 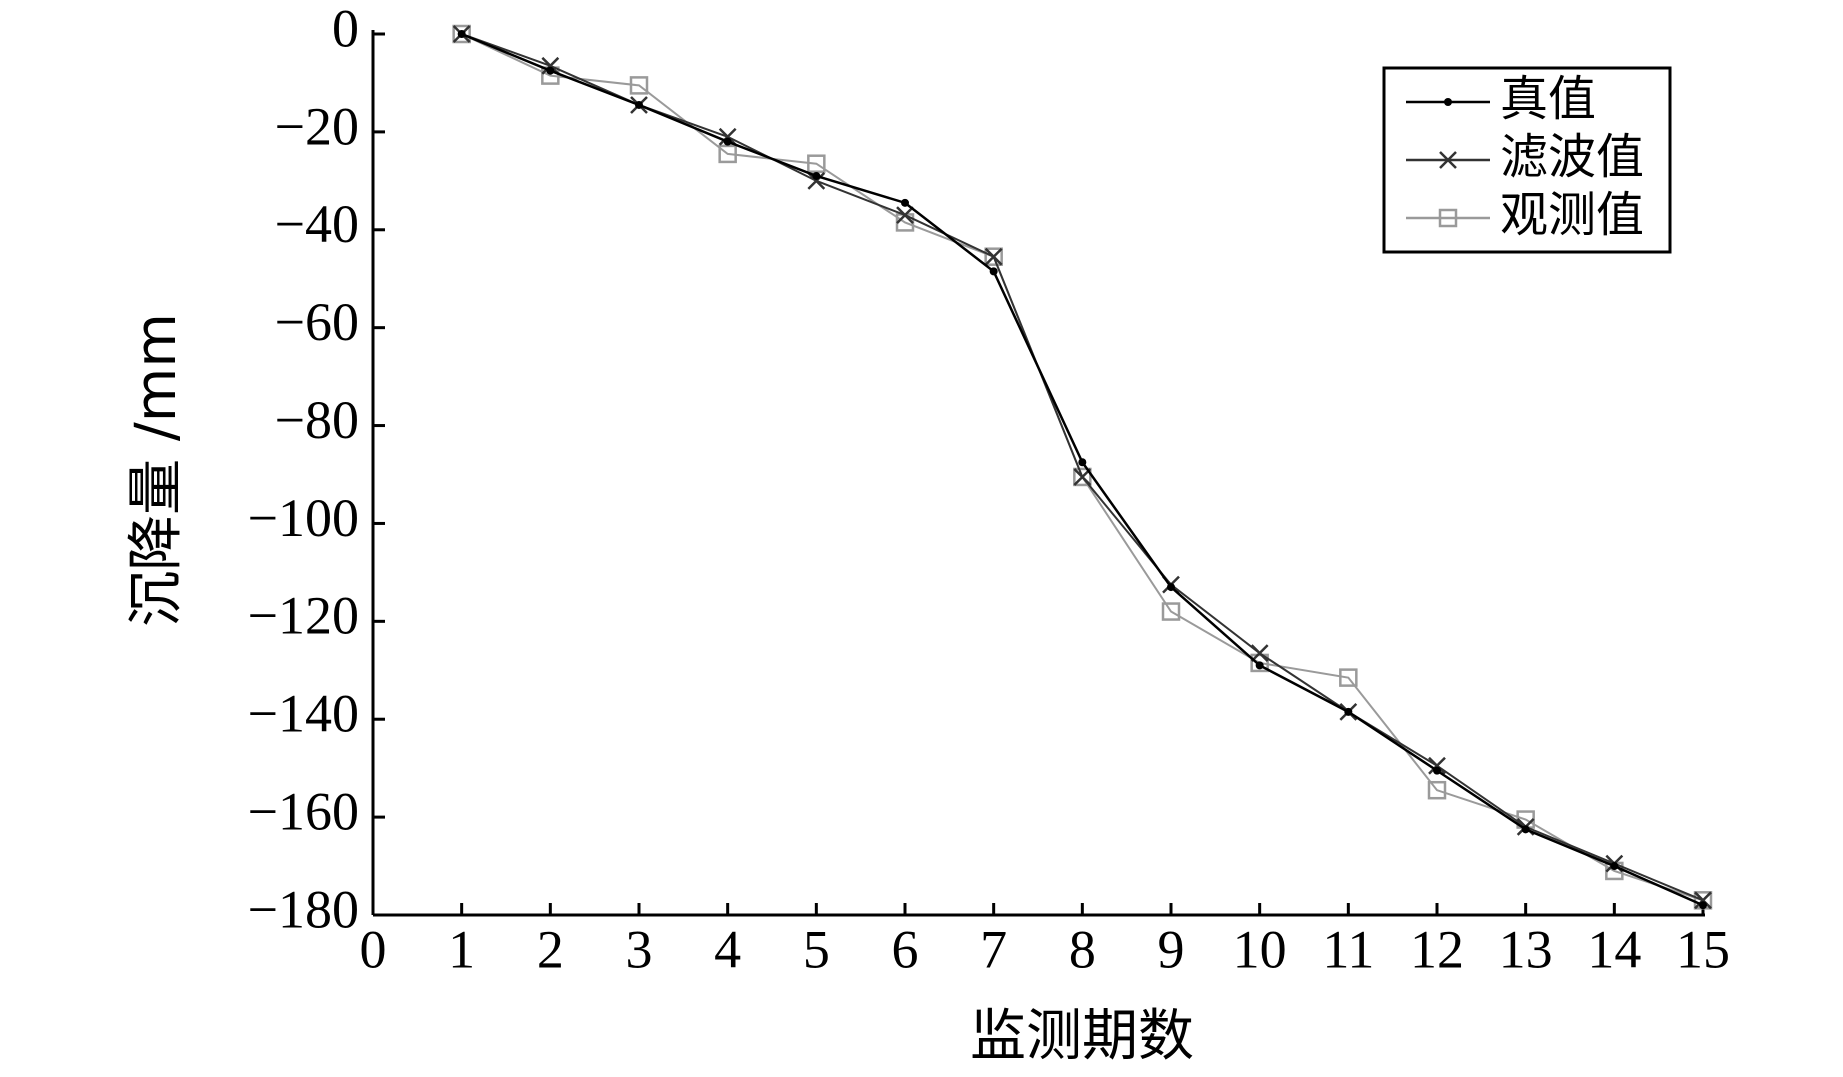 I want to click on legend-label: 观测值, so click(x=1572, y=215).